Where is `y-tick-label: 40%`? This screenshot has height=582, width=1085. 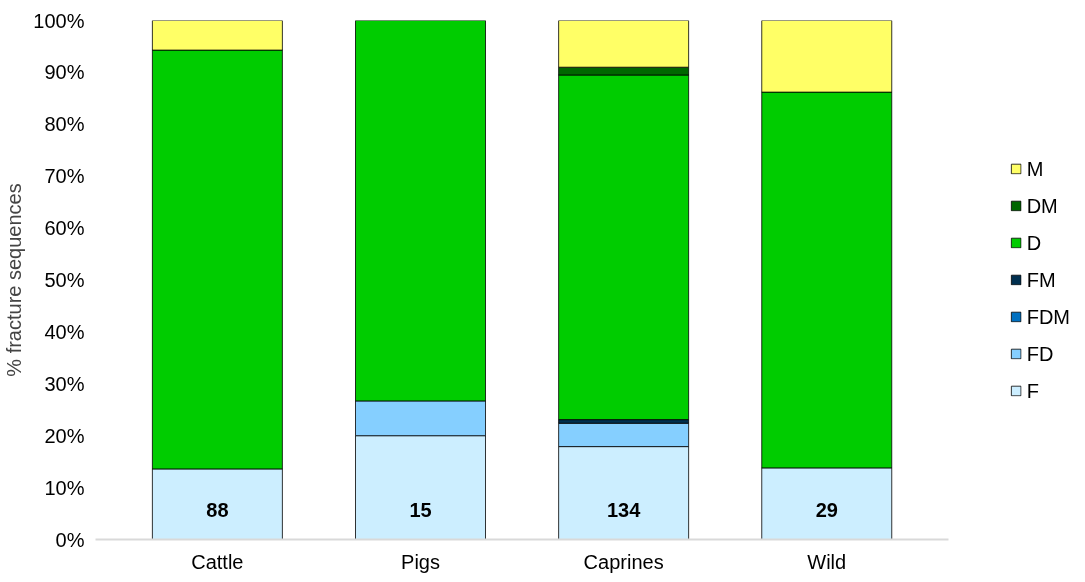
y-tick-label: 40% is located at coordinates (64, 331).